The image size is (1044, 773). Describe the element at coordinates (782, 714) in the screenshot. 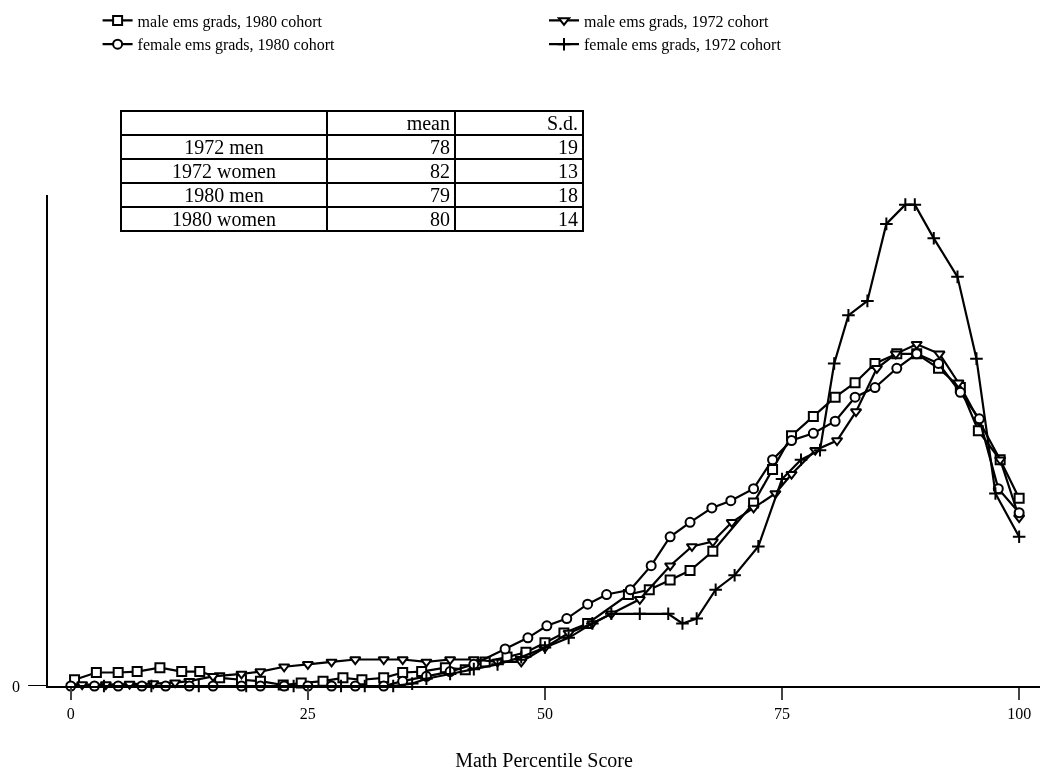

I see `x-tick-label: 75` at that location.